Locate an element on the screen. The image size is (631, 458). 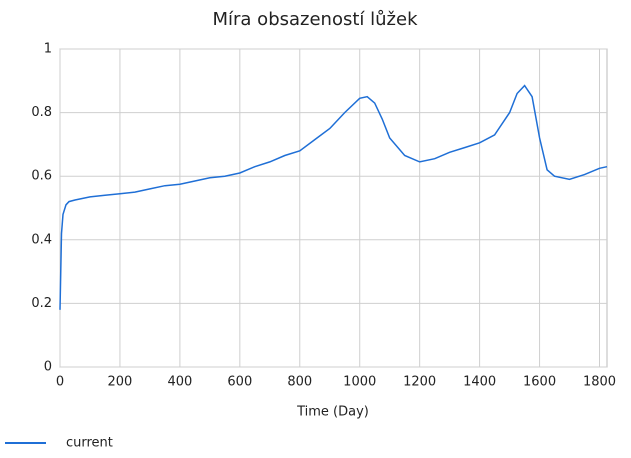
y-tick-label: 0 is located at coordinates (48, 367).